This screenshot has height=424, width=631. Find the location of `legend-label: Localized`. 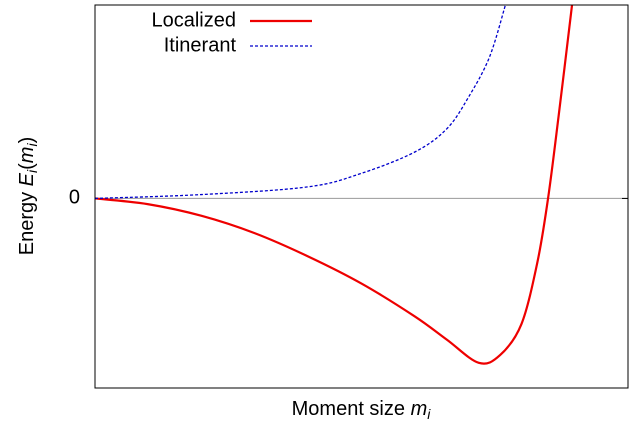

legend-label: Localized is located at coordinates (193, 20).